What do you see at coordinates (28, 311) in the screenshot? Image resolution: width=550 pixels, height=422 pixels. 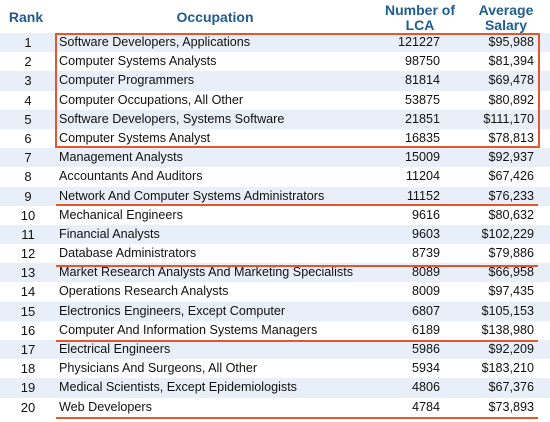 I see `rank-cell: 15` at bounding box center [28, 311].